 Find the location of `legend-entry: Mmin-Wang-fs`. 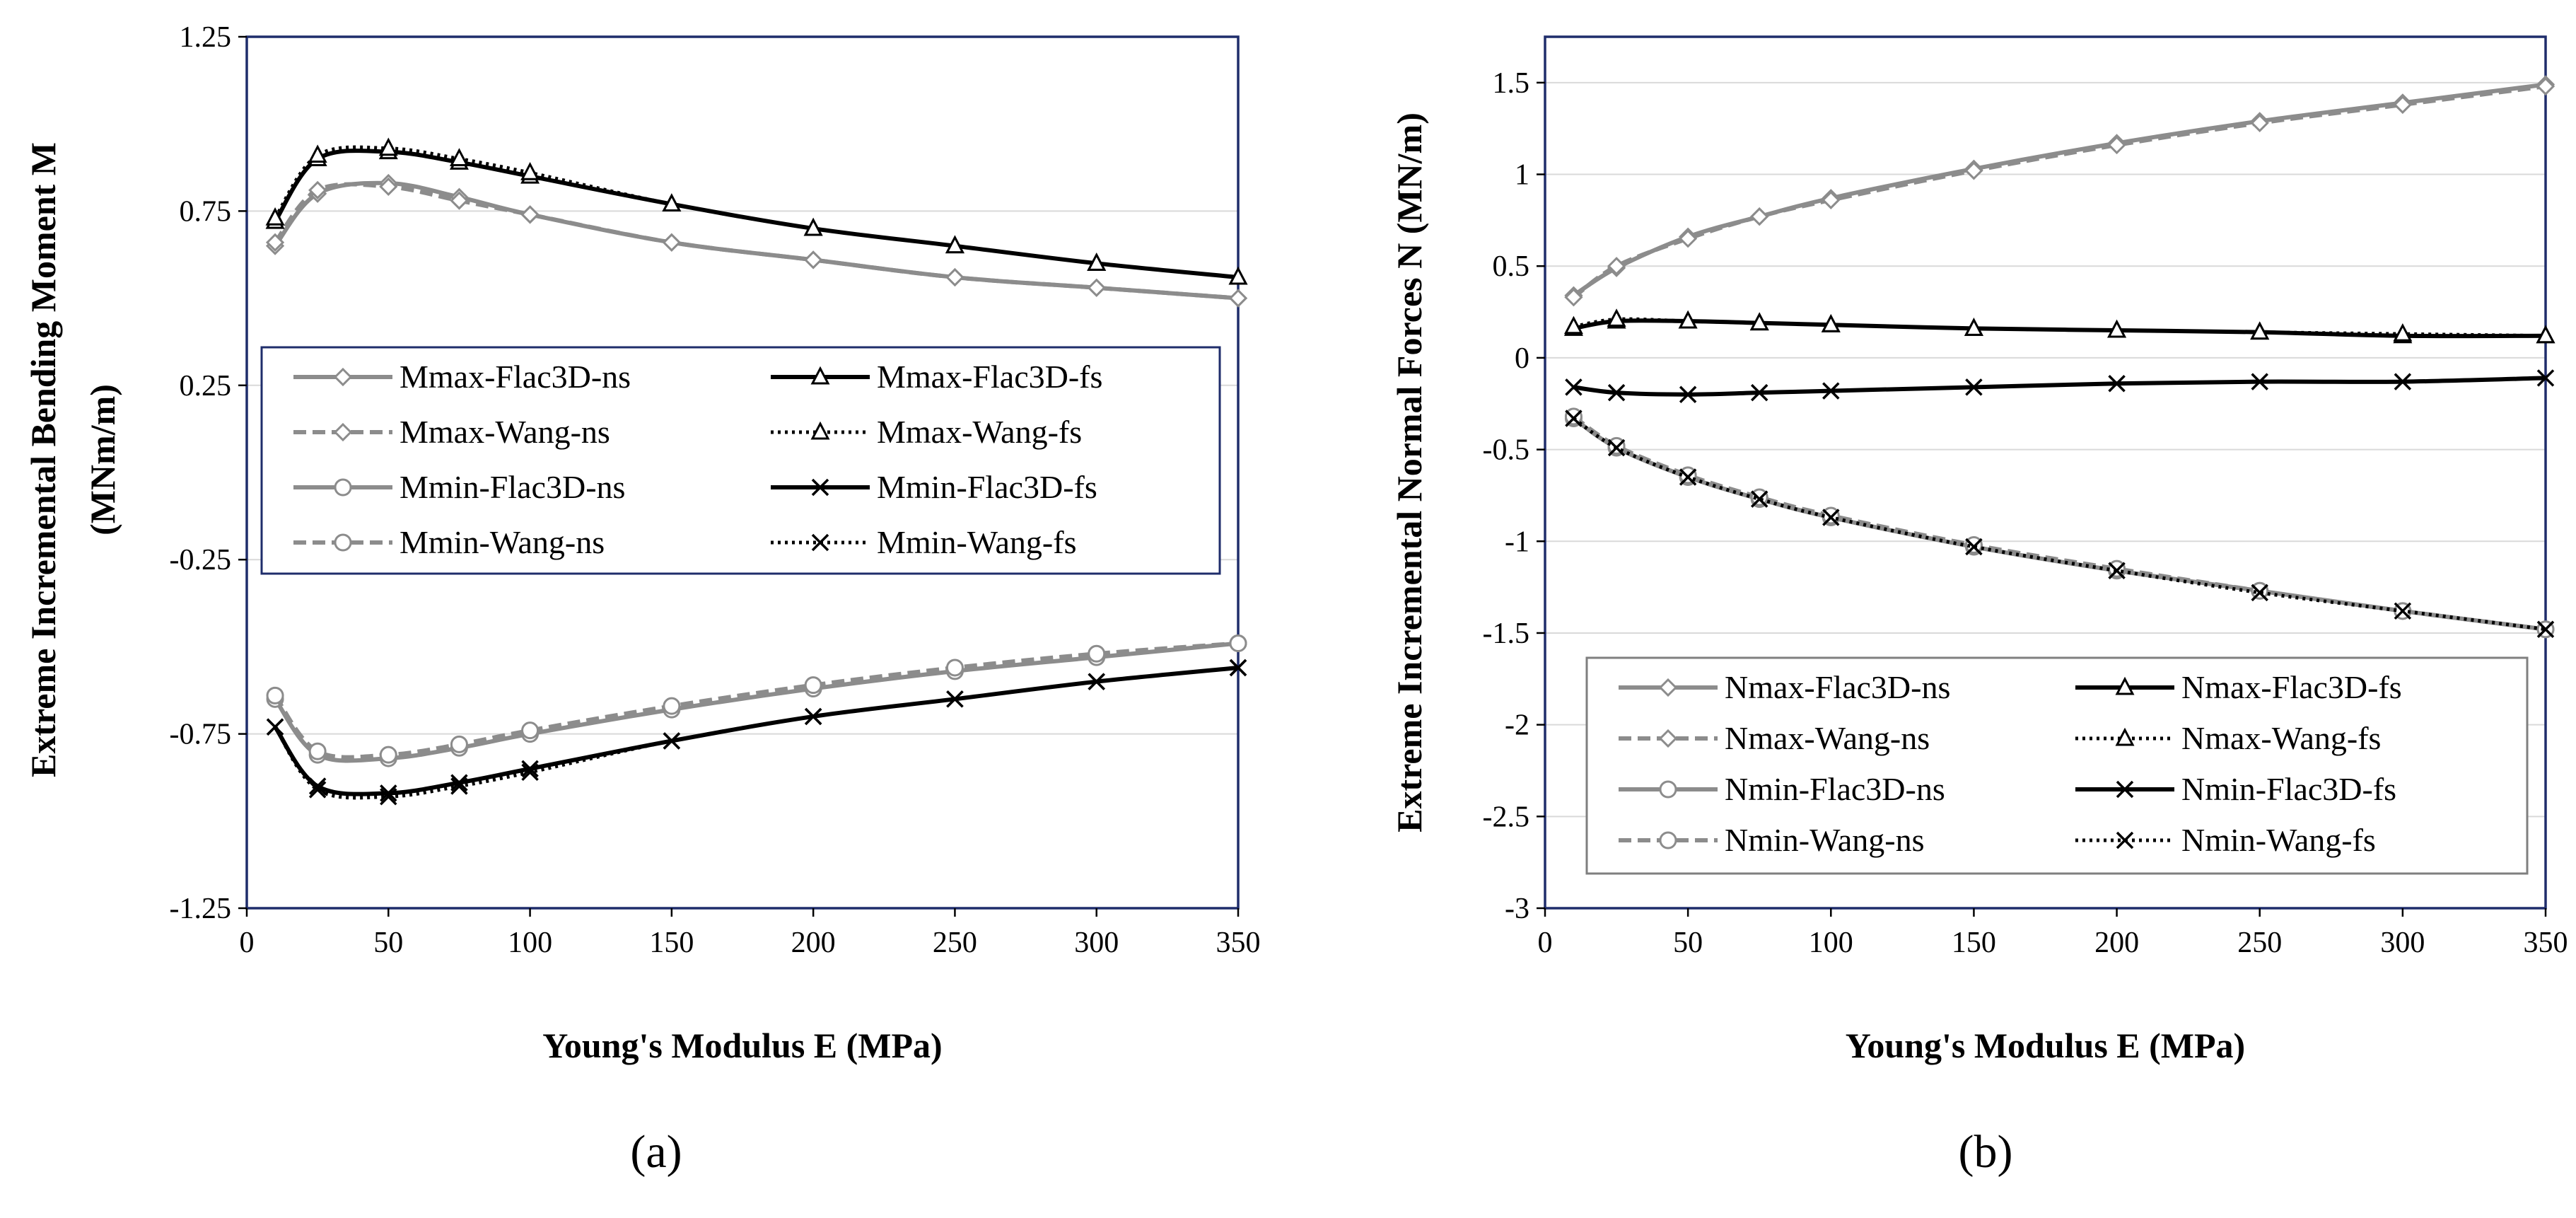

legend-entry: Mmin-Wang-fs is located at coordinates (924, 542).